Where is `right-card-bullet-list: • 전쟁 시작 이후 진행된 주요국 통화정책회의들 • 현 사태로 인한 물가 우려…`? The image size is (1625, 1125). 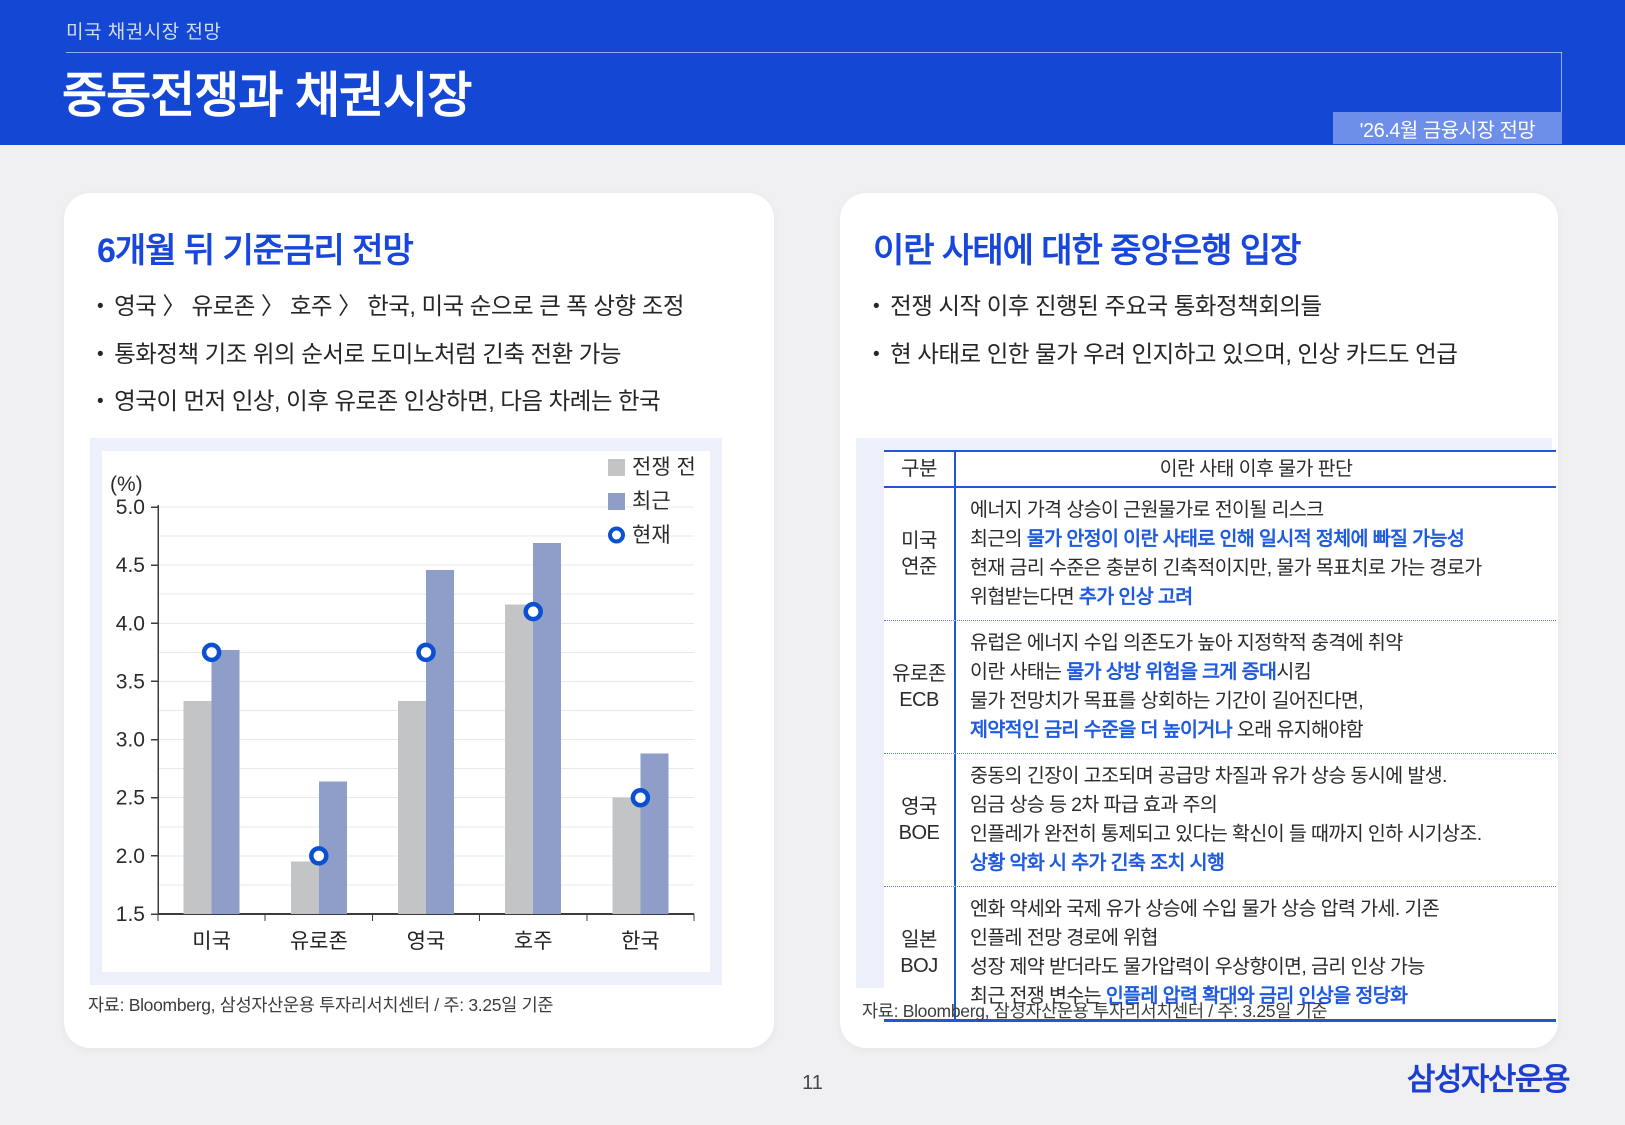
right-card-bullet-list: • 전쟁 시작 이후 진행된 주요국 통화정책회의들 • 현 사태로 인한 물가 우려… is located at coordinates (1199, 330).